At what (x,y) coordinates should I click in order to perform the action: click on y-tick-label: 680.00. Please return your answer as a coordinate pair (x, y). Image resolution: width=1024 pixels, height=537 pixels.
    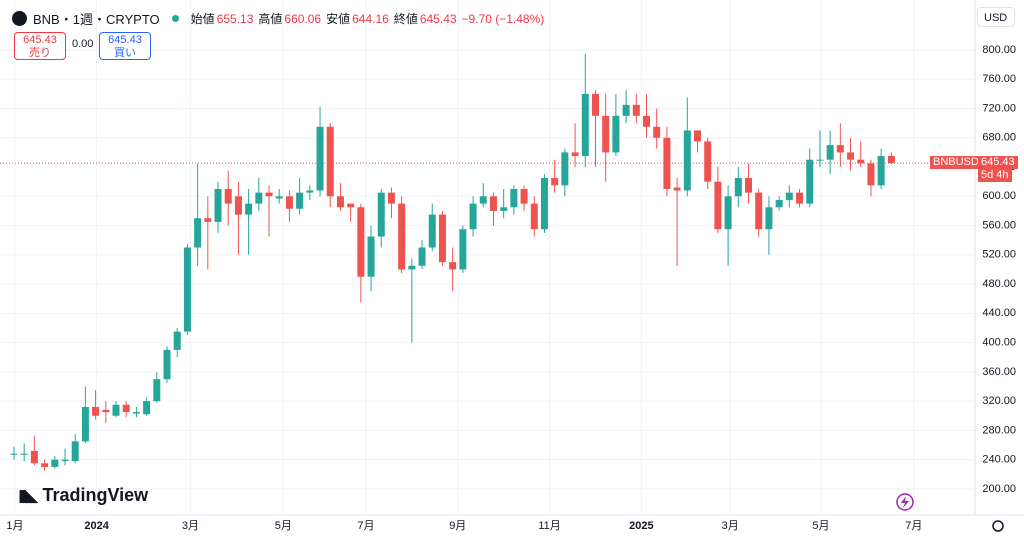
    Looking at the image, I should click on (999, 138).